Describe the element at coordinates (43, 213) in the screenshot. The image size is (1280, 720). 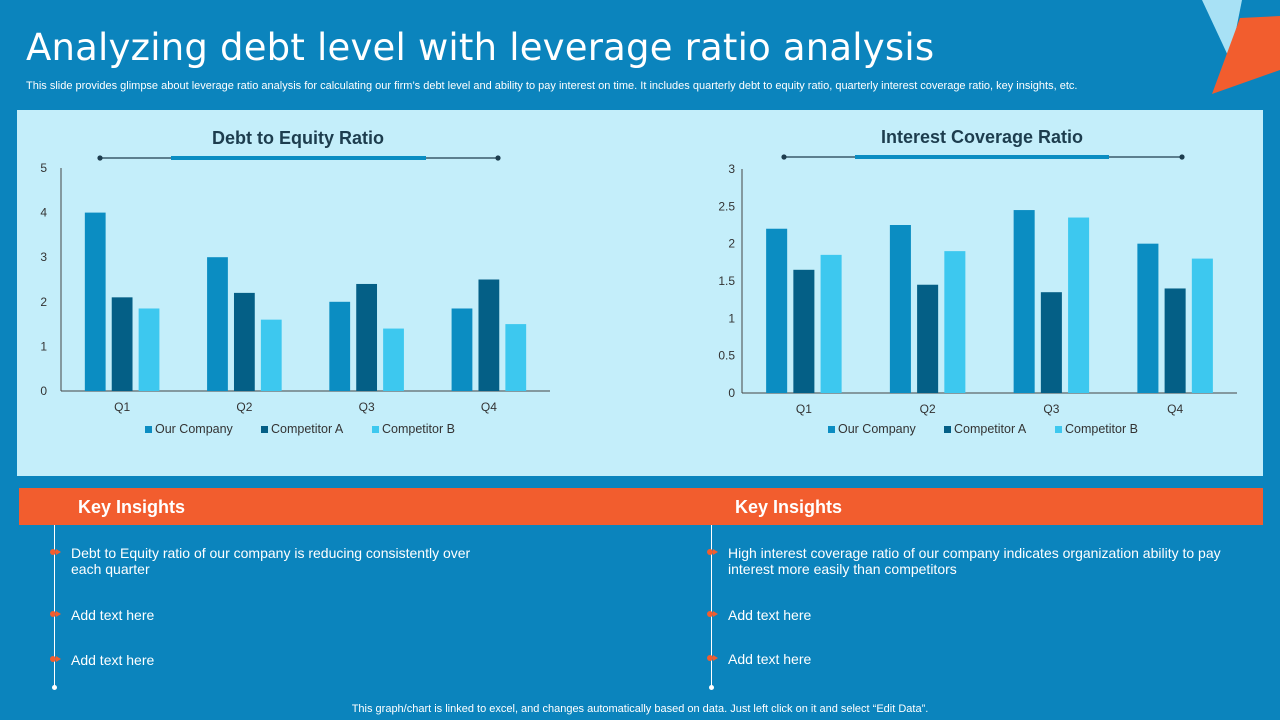
I see `y-tick-label: 4` at that location.